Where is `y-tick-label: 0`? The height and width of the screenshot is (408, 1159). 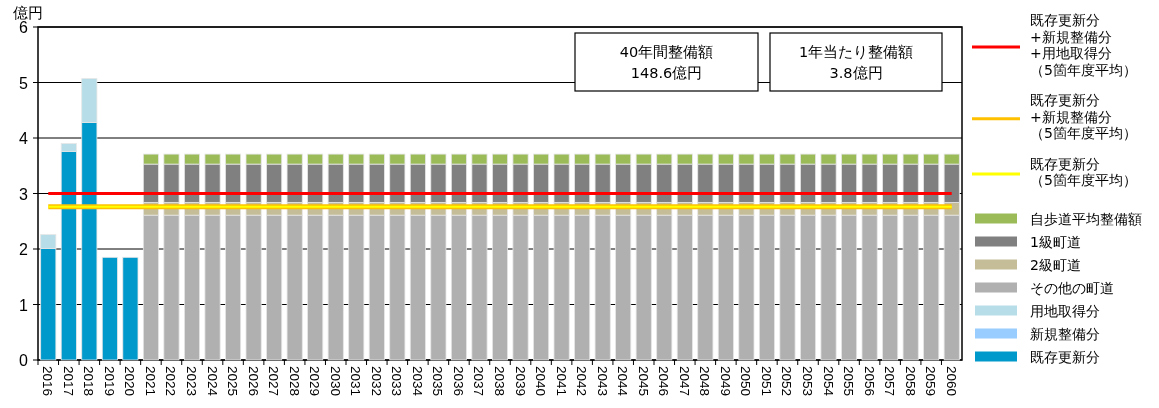 y-tick-label: 0 is located at coordinates (24, 360).